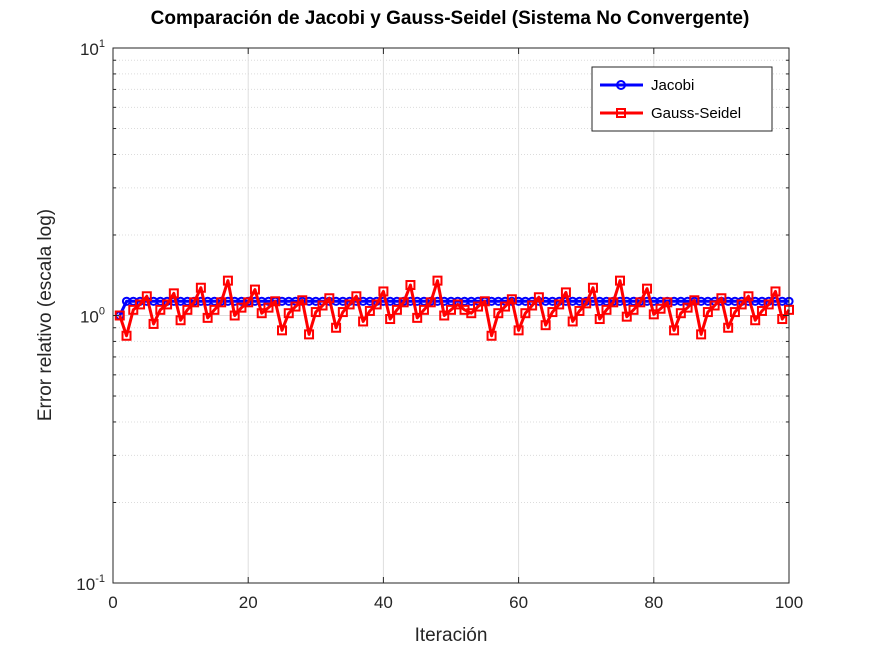 Image resolution: width=872 pixels, height=654 pixels. What do you see at coordinates (672, 85) in the screenshot?
I see `legend-label-jacobi: Jacobi` at bounding box center [672, 85].